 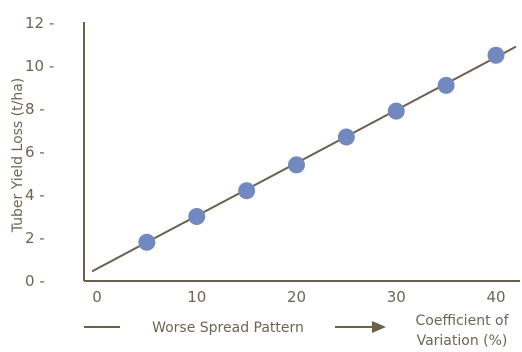 I want to click on y-tick-label: 10 -, so click(x=39, y=66).